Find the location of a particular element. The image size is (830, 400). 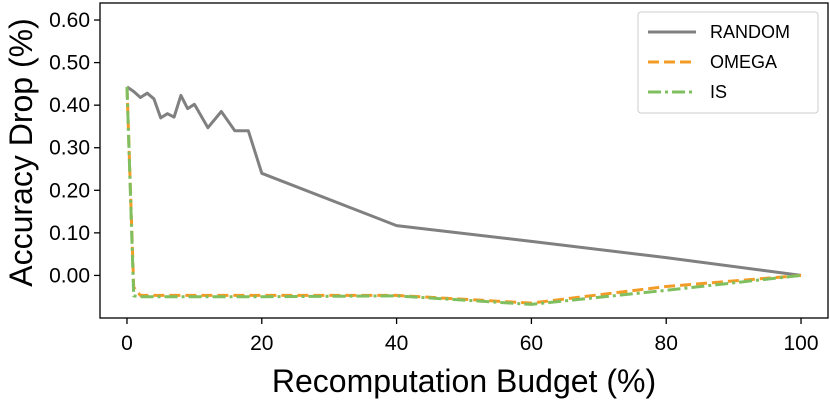

y-tick-label: 0.20 is located at coordinates (69, 190).